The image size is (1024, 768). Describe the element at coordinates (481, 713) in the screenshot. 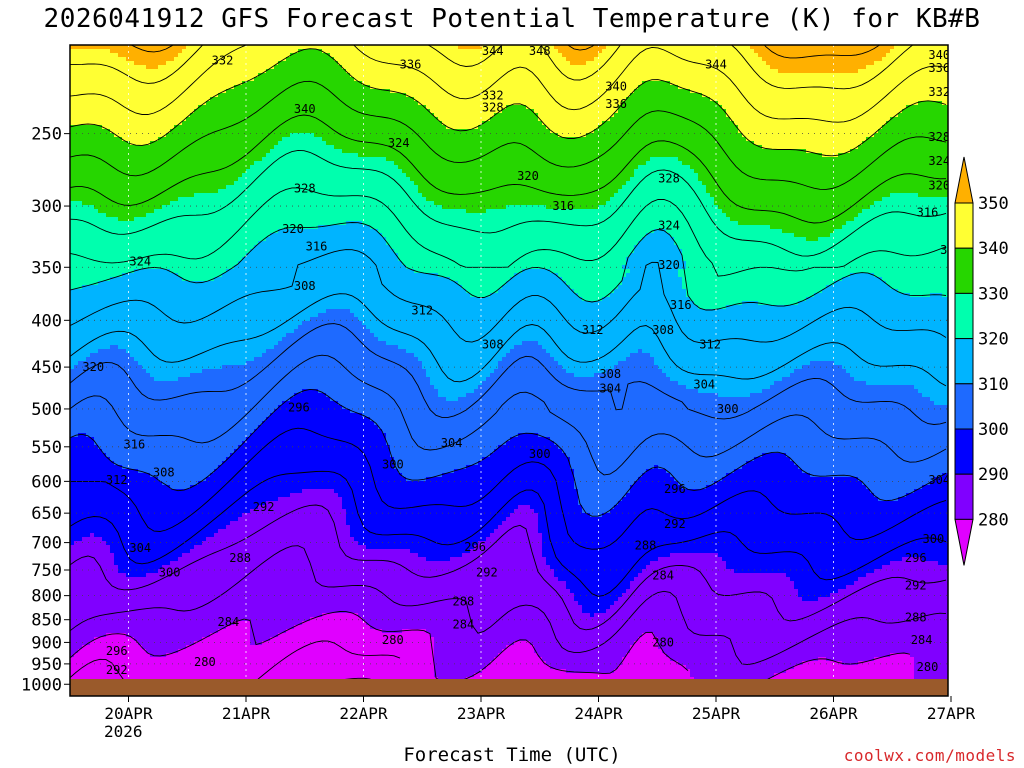

I see `x-tick-label: 23APR` at that location.